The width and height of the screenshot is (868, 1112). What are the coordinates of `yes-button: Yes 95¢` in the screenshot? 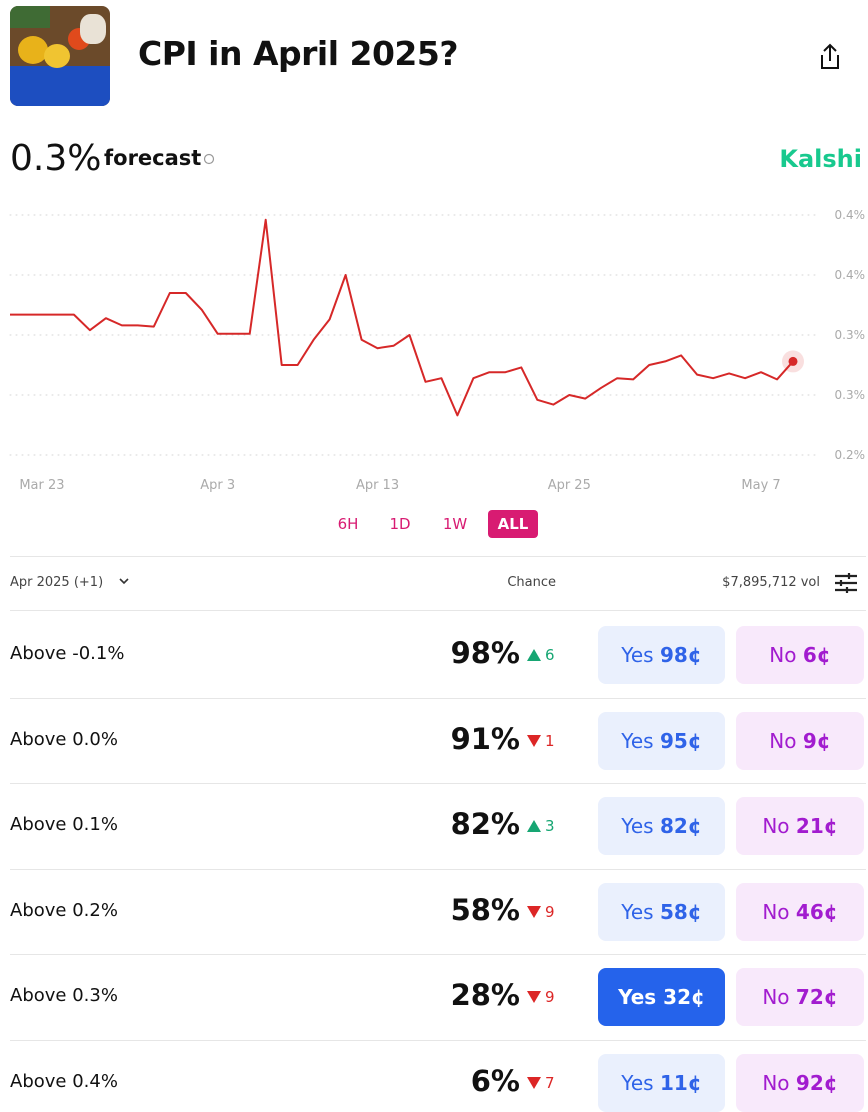 It's located at (661, 740).